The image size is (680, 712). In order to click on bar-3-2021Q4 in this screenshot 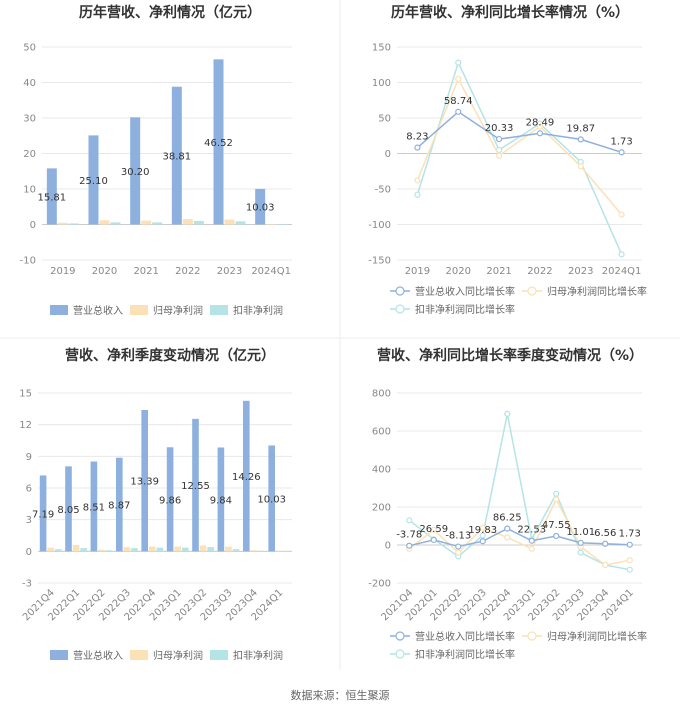, I will do `click(58, 550)`.